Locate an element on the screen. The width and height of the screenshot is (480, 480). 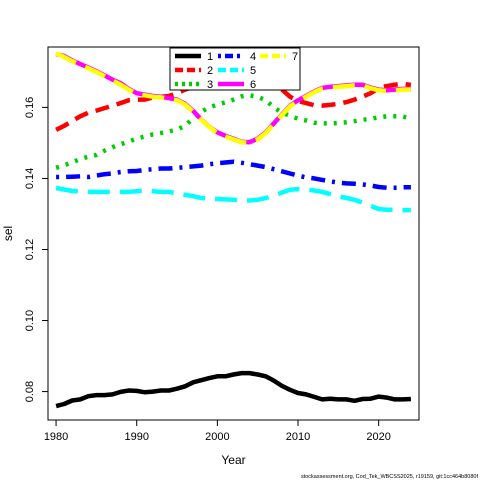
legend-label-6: 6 is located at coordinates (253, 85).